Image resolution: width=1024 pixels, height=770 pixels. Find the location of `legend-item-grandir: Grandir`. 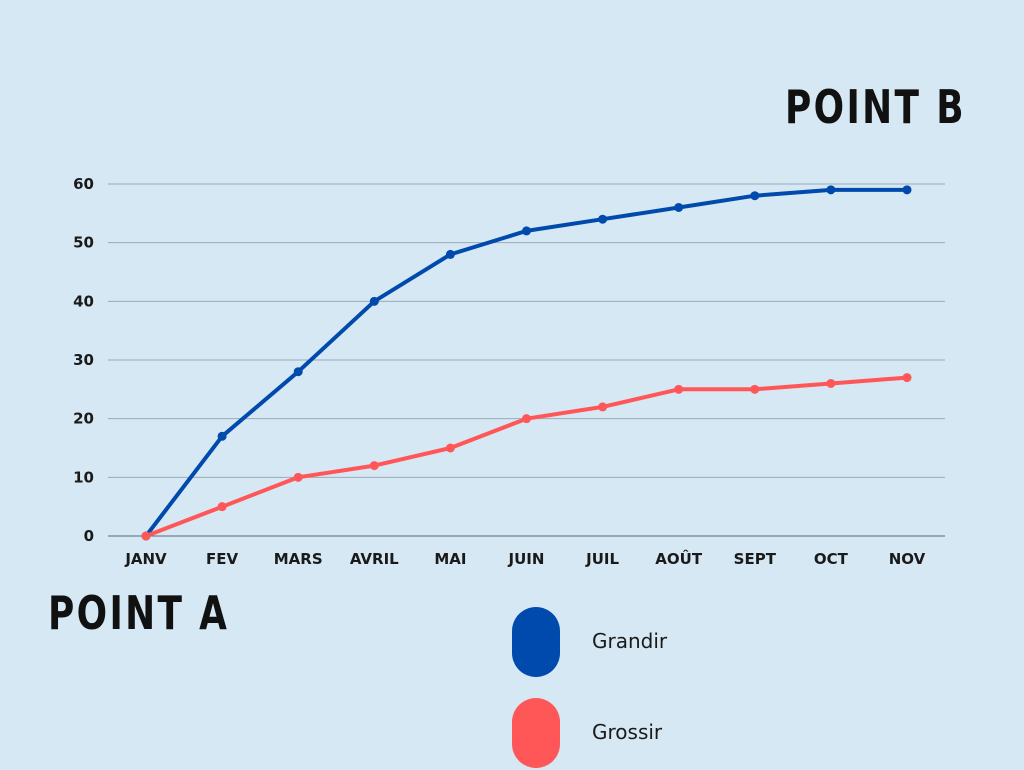

legend-item-grandir: Grandir is located at coordinates (712, 643).